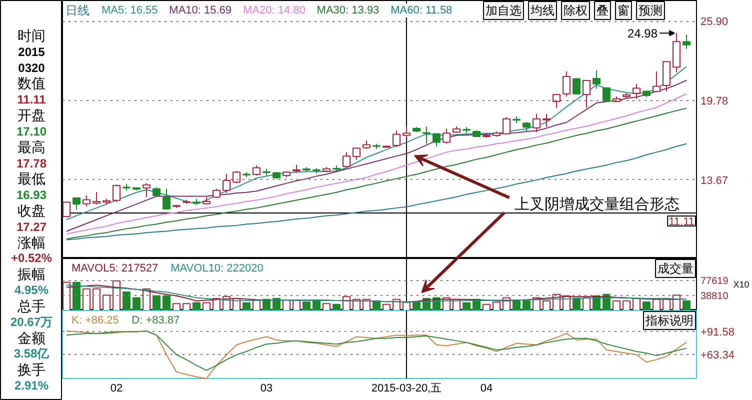  Describe the element at coordinates (714, 180) in the screenshot. I see `y-tick-label: 13.67` at that location.